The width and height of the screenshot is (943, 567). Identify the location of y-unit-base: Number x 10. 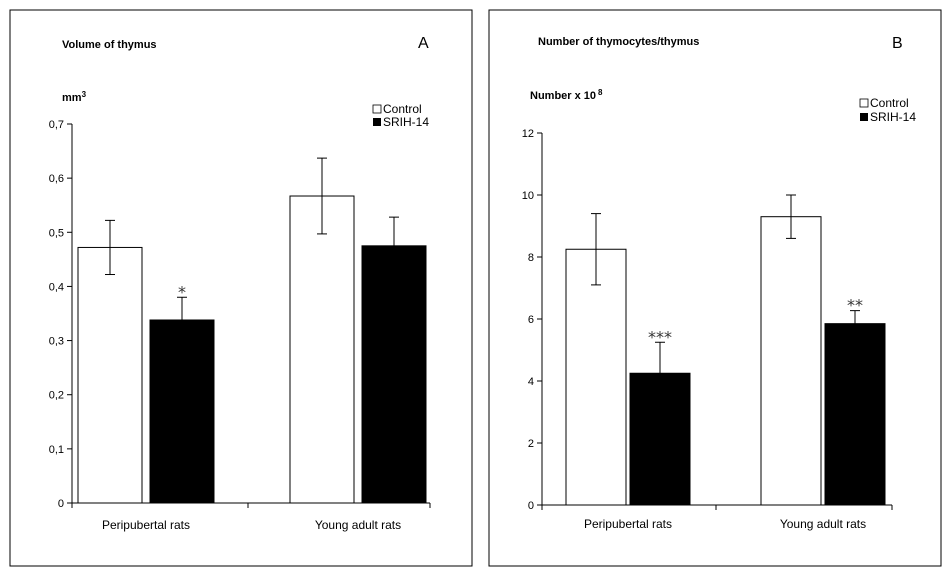
(563, 96).